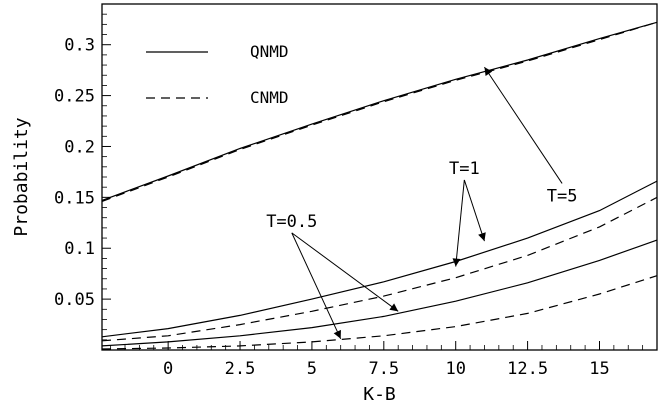  I want to click on y-tick-label: 0.05, so click(74, 300).